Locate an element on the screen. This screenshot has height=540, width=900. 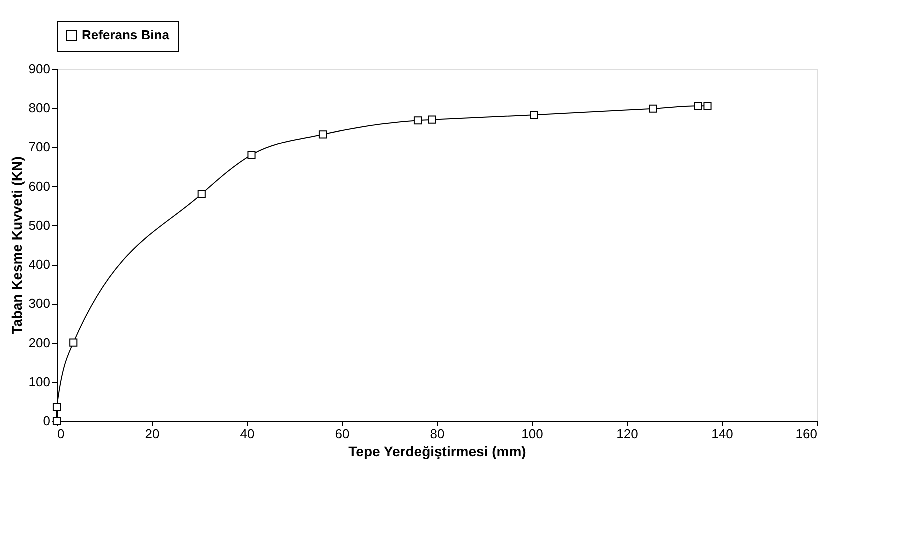
y-tick-label: 700 is located at coordinates (39, 147).